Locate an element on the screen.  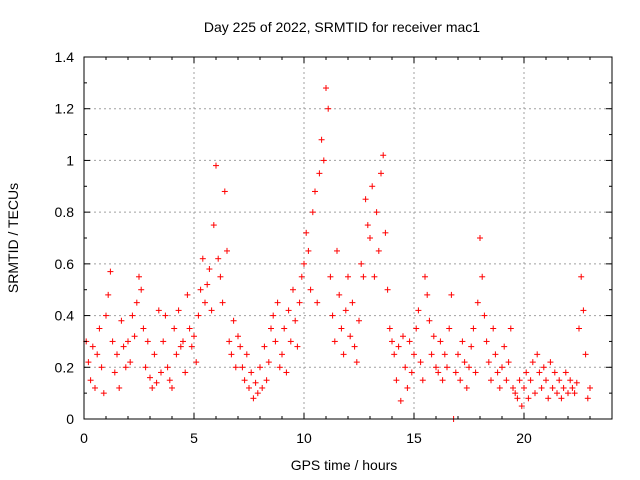
y-tick-label: 0 is located at coordinates (70, 419).